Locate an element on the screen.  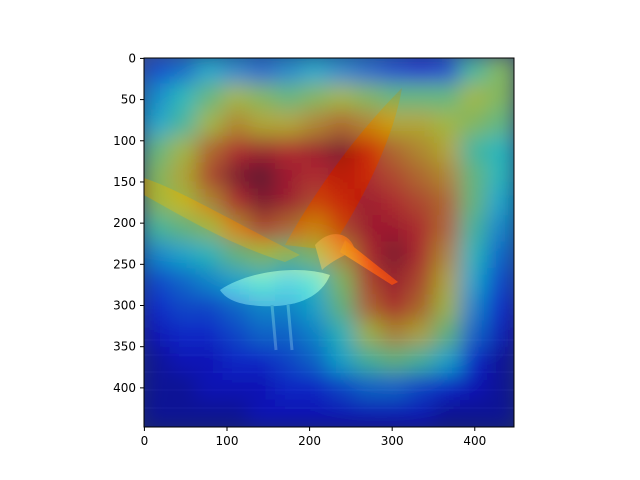
y-tick-label: 300 is located at coordinates (124, 306).